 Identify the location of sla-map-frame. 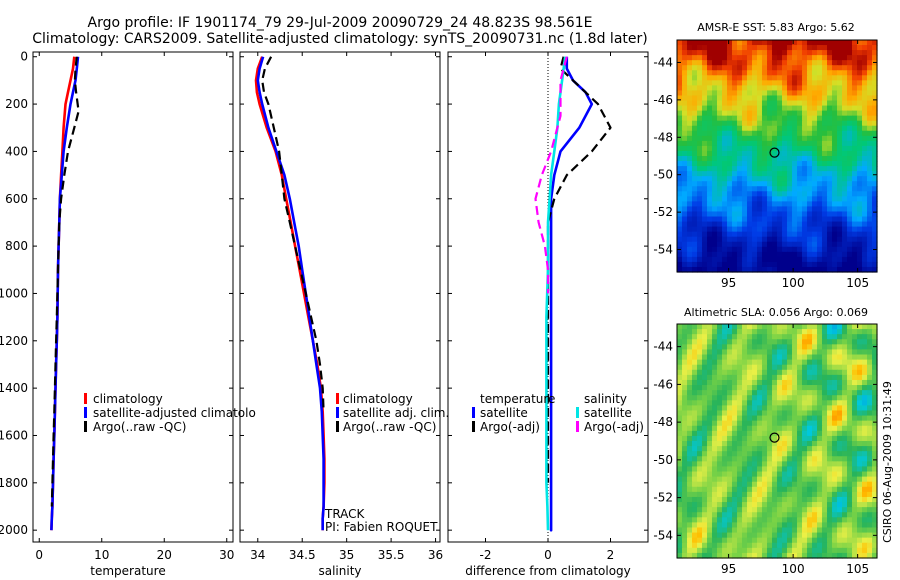
(777, 441).